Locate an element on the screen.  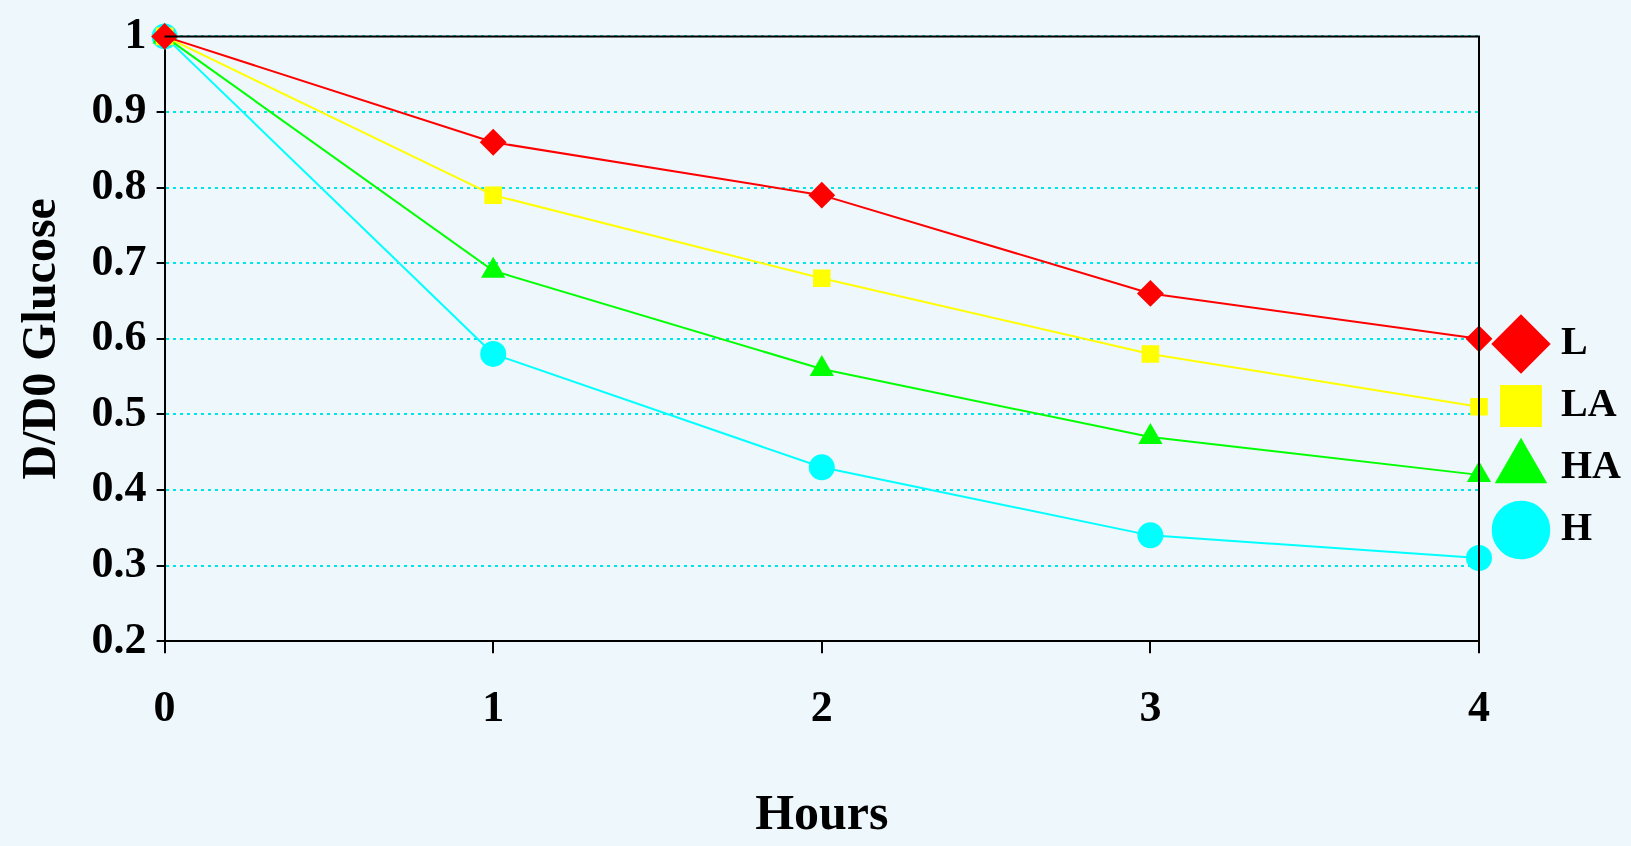
x-tick-label: 1 is located at coordinates (493, 706).